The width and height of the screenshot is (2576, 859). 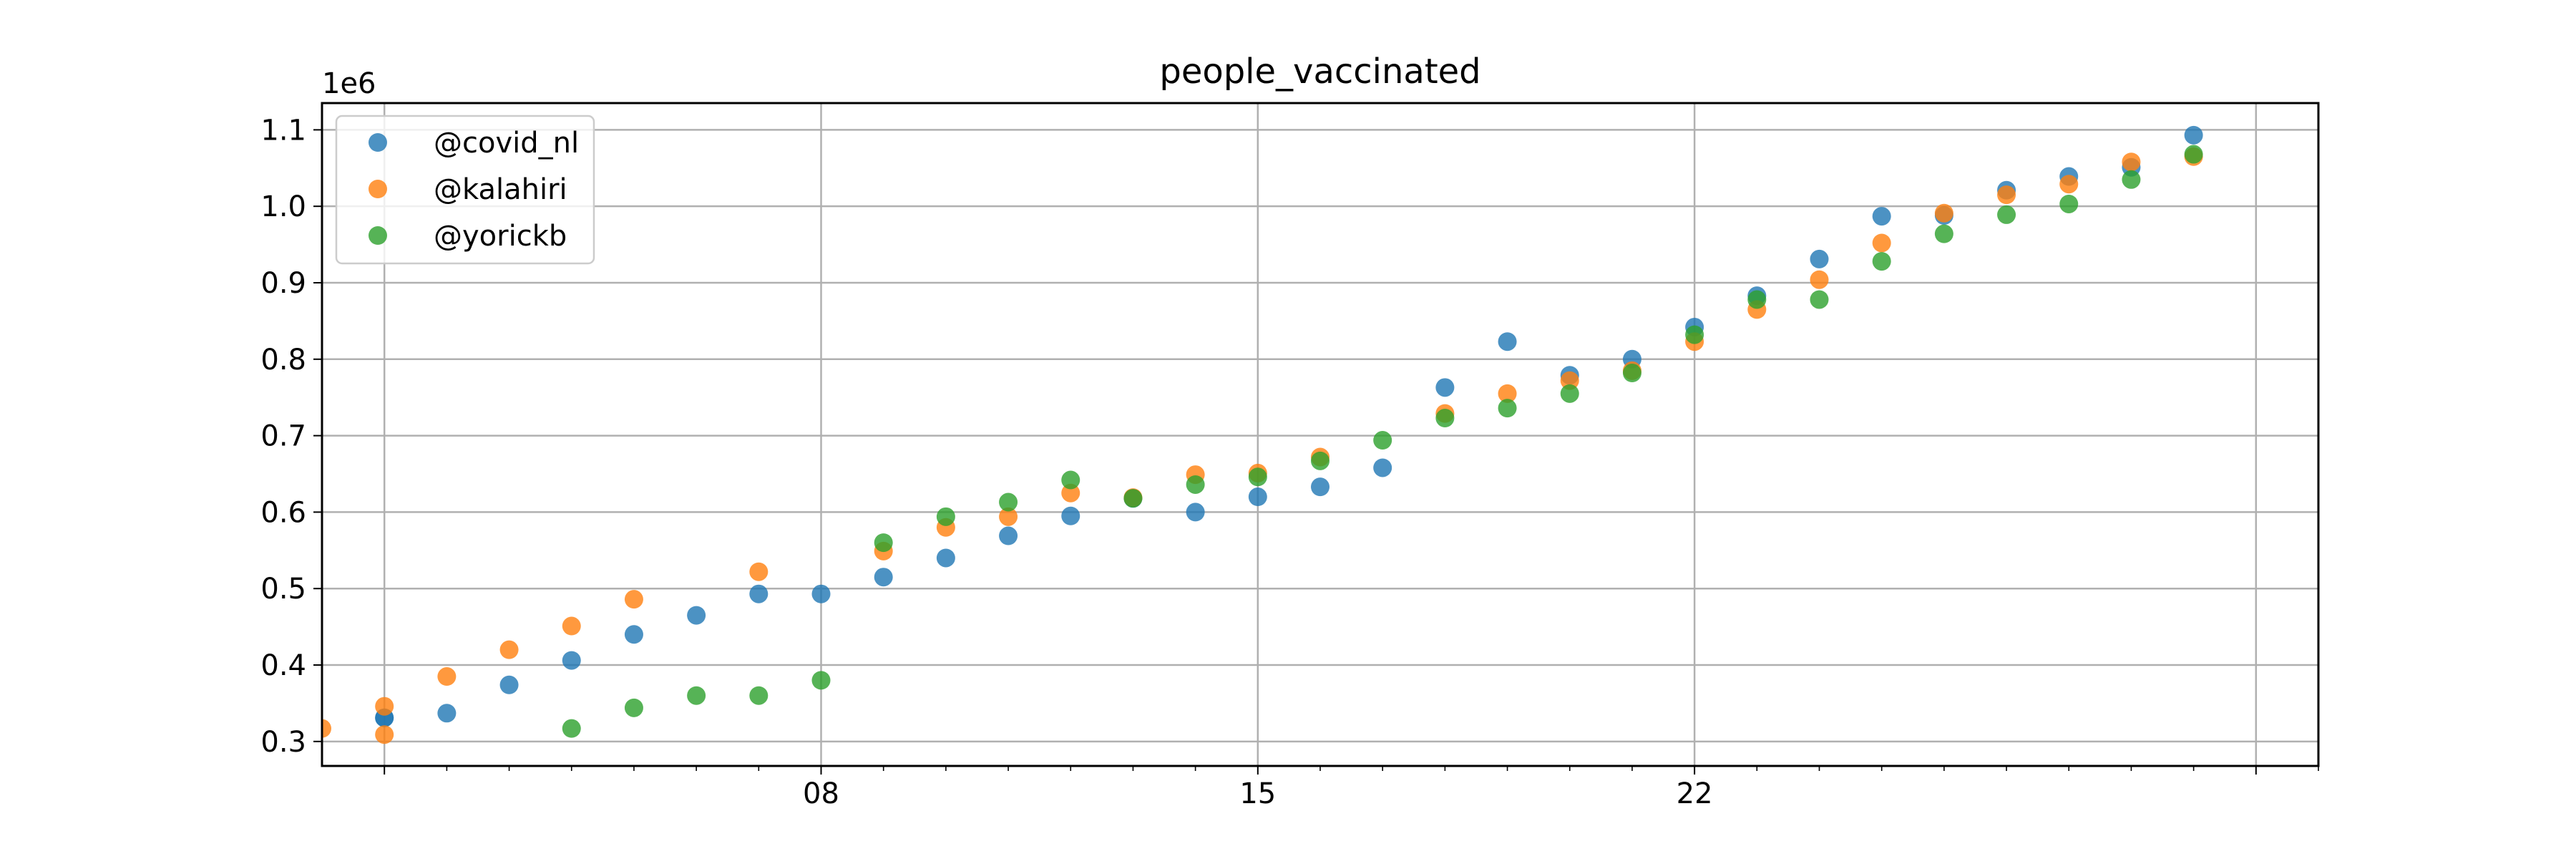 What do you see at coordinates (283, 360) in the screenshot?
I see `y-tick-label: 0.8` at bounding box center [283, 360].